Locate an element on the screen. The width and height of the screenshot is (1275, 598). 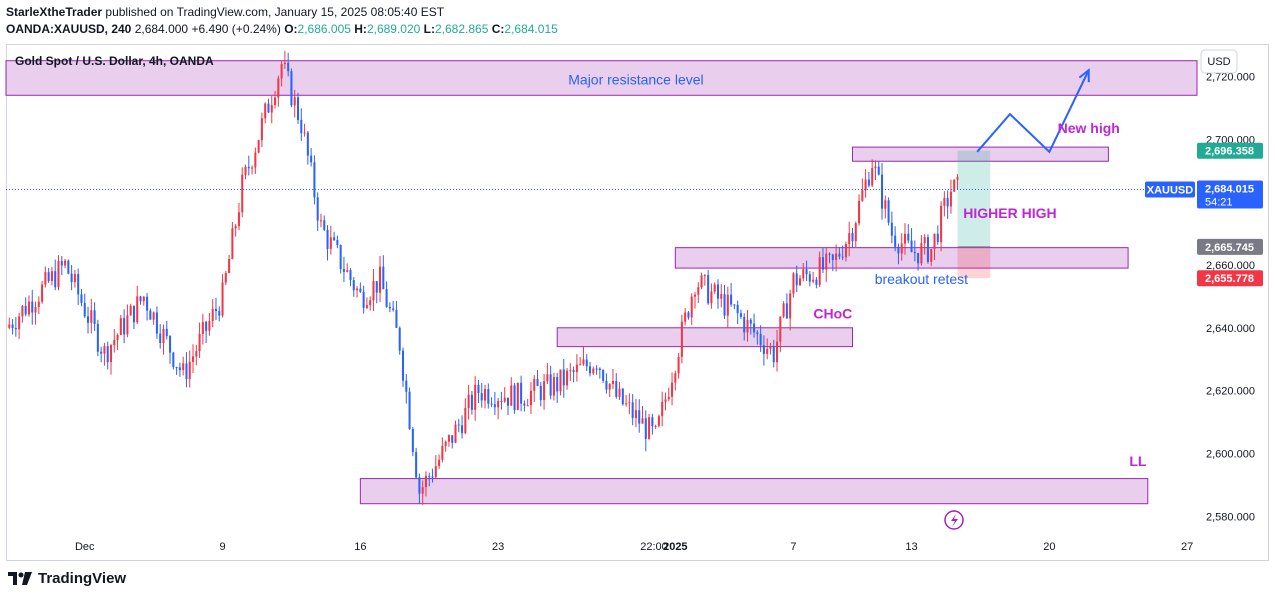
low-label: L: is located at coordinates (429, 29).